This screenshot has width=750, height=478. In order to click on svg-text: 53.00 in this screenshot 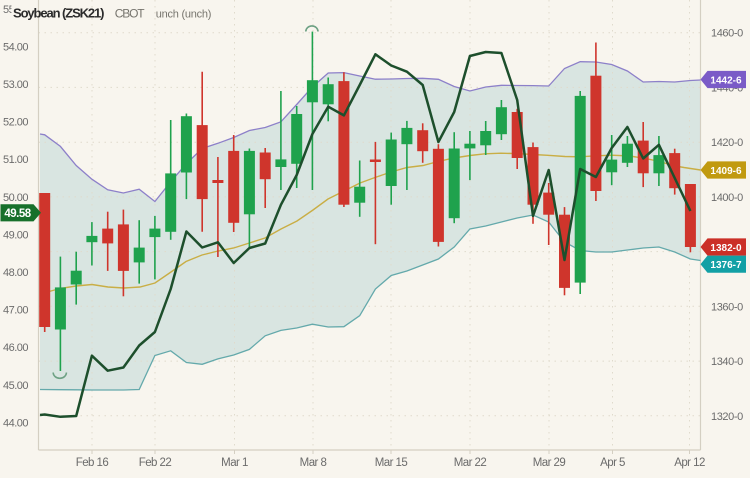, I will do `click(15, 85)`.